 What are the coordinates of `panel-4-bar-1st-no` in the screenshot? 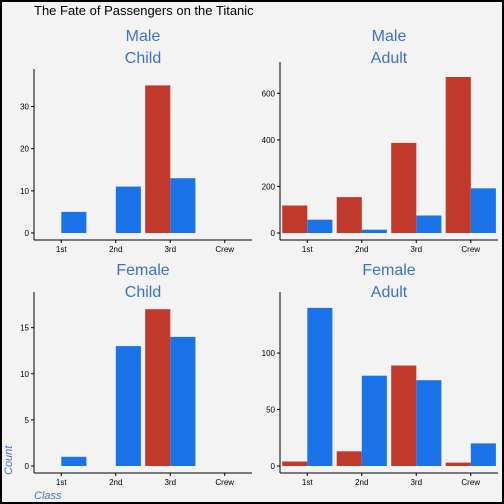 It's located at (295, 463).